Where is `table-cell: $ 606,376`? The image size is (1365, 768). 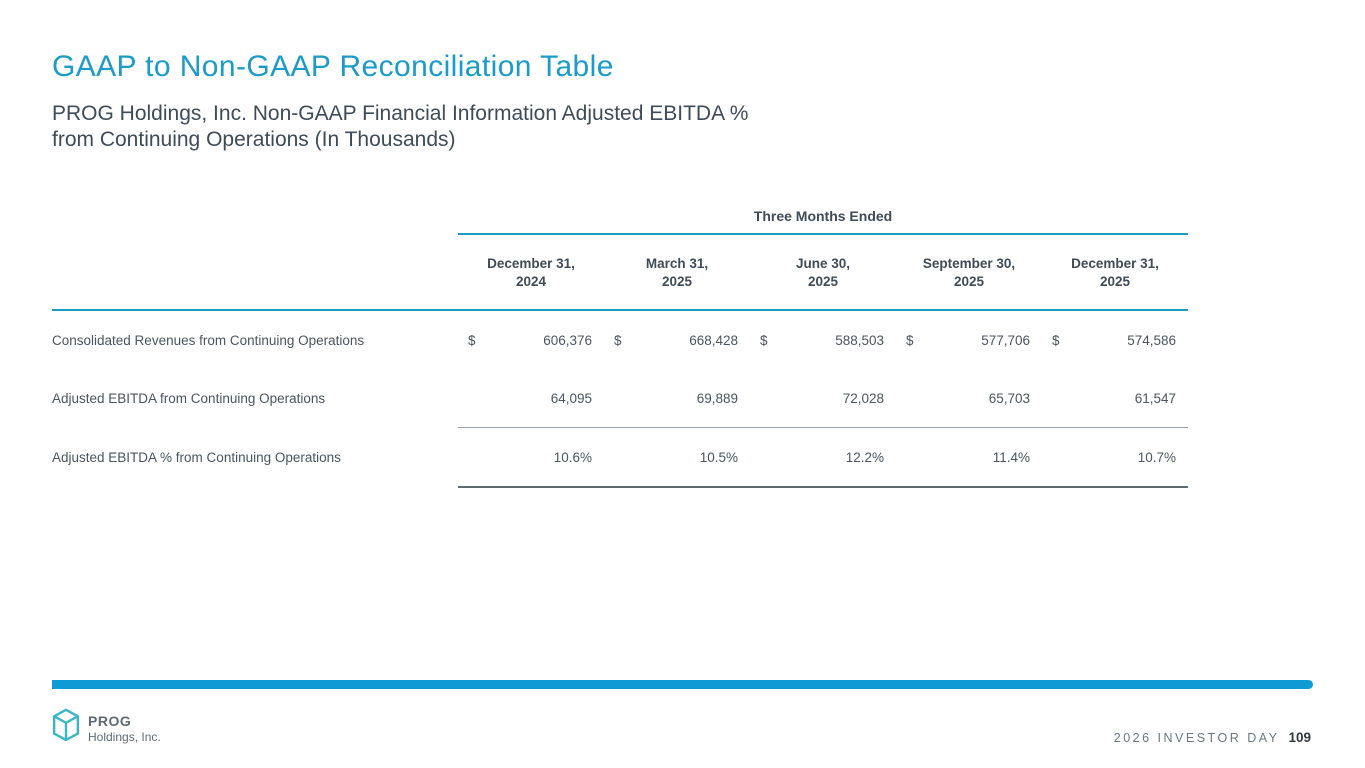 table-cell: $ 606,376 is located at coordinates (531, 340).